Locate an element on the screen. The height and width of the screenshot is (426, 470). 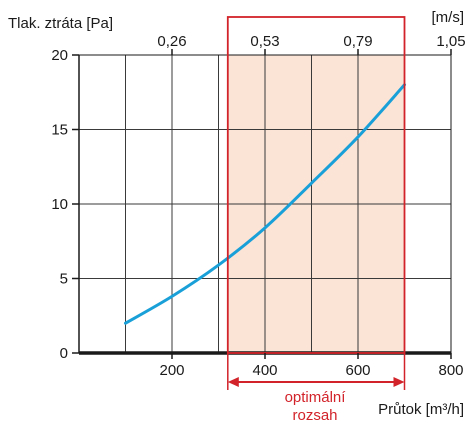
x-tick-label: 600 is located at coordinates (357, 370).